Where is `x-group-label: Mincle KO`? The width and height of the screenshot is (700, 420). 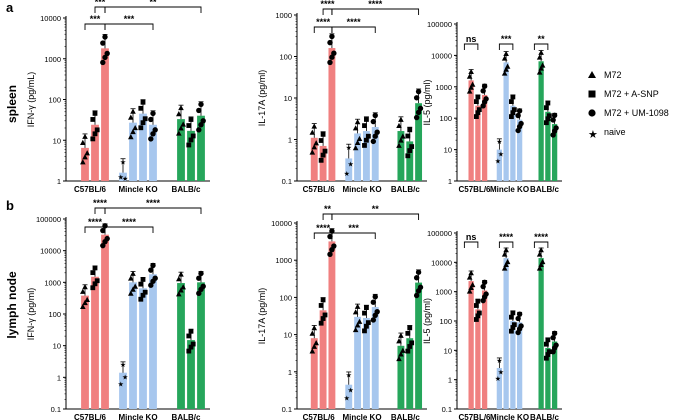
x-group-label: Mincle KO is located at coordinates (509, 189).